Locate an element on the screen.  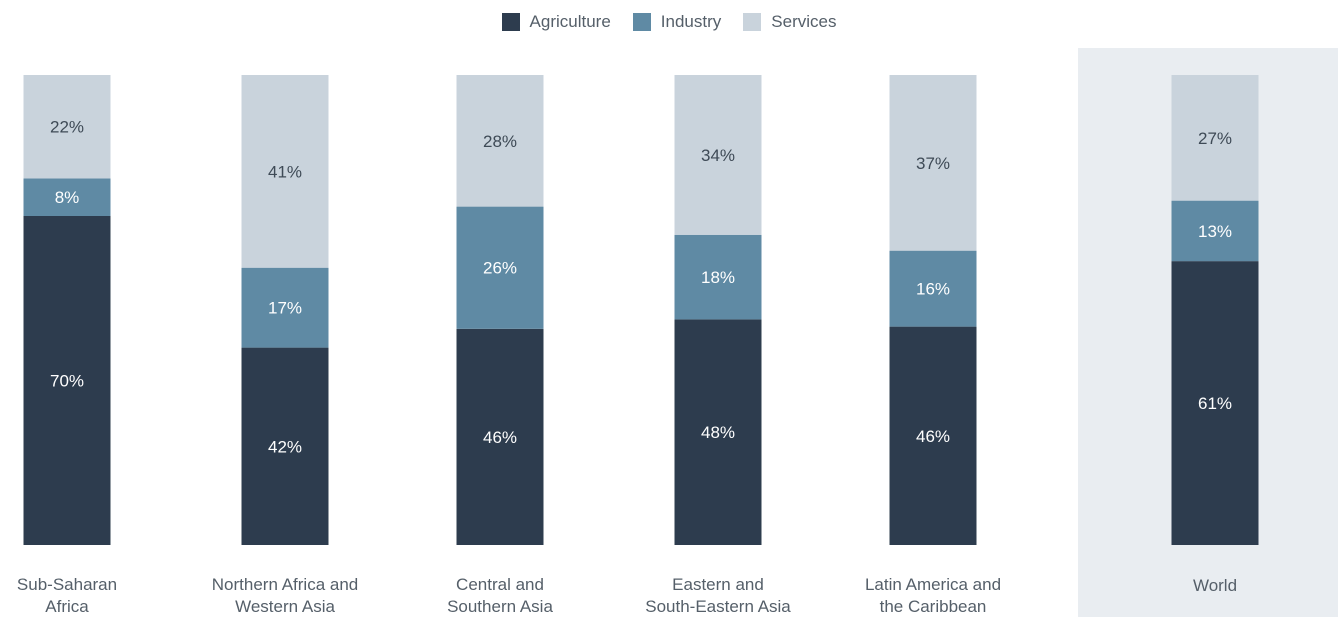
data-label: 13% is located at coordinates (1215, 231).